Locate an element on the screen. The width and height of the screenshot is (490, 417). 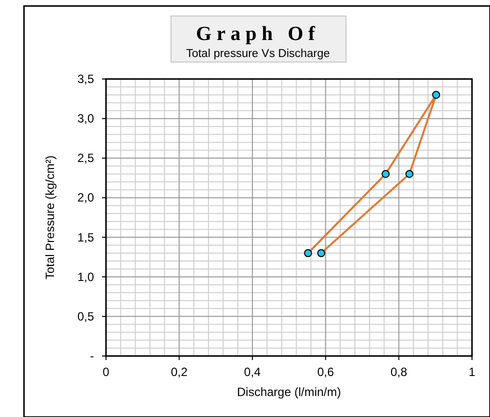
y-tick-label: 1,5 is located at coordinates (85, 237).